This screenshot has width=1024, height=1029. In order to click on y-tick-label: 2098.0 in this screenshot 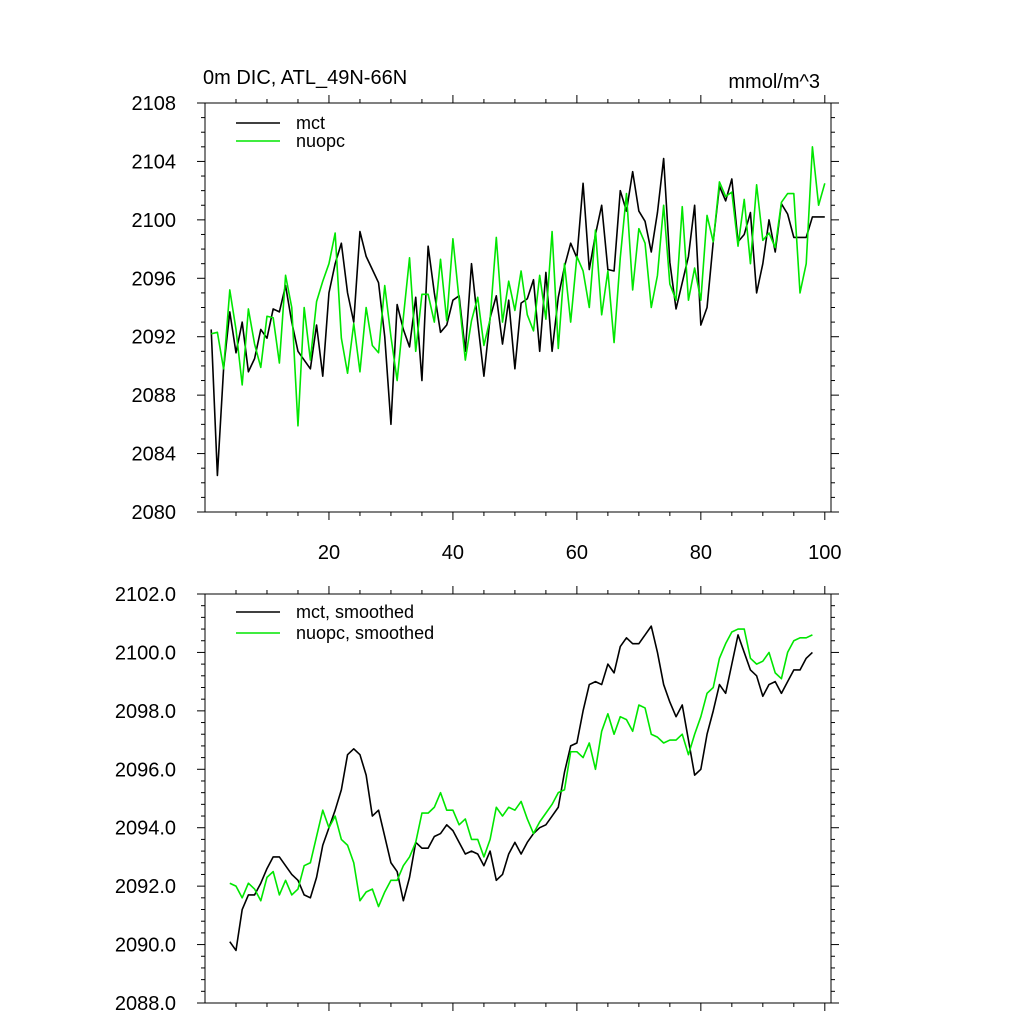, I will do `click(145, 712)`.